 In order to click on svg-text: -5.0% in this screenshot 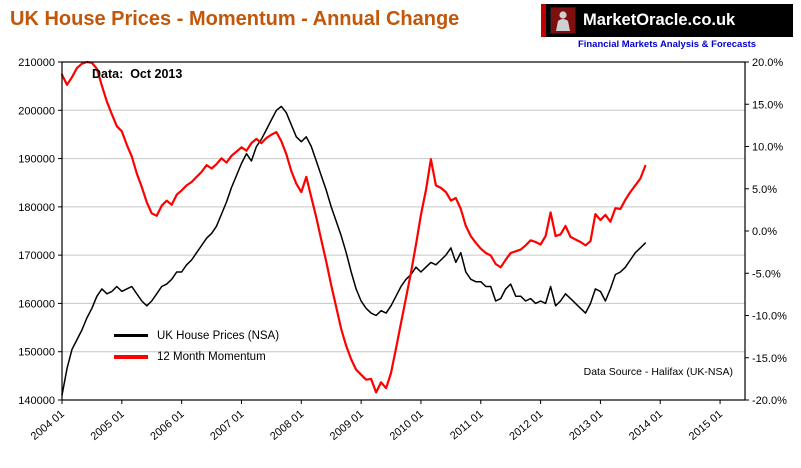, I will do `click(766, 274)`.